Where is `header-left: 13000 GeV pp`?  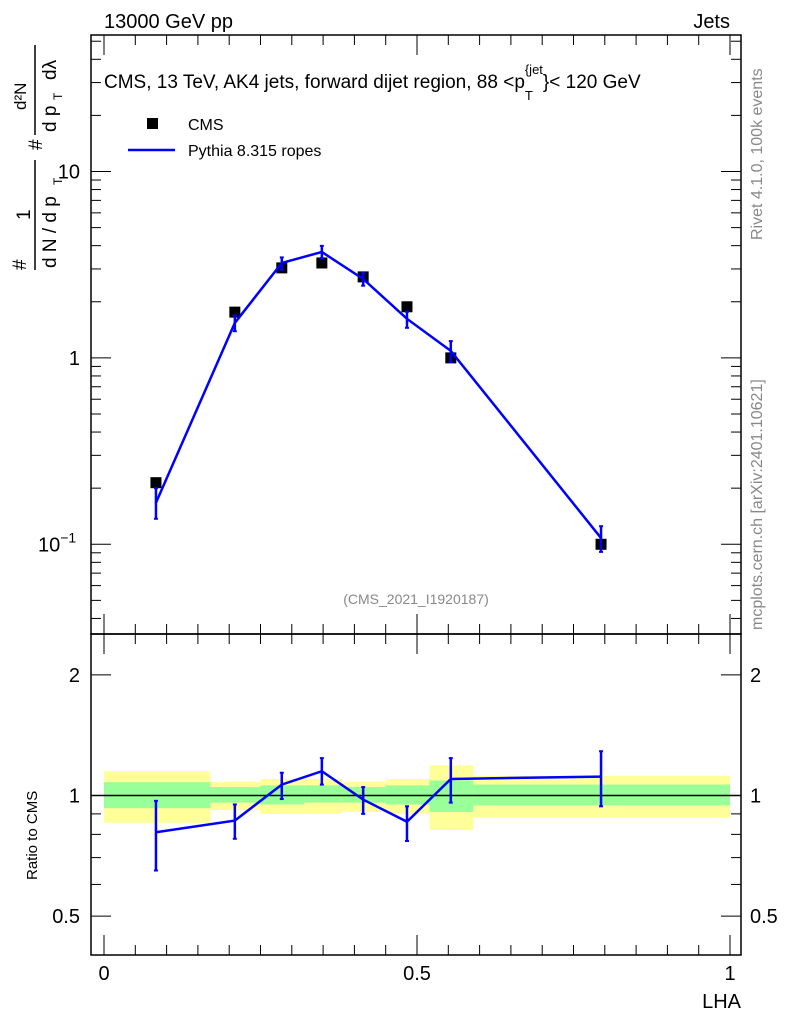
header-left: 13000 GeV pp is located at coordinates (168, 22).